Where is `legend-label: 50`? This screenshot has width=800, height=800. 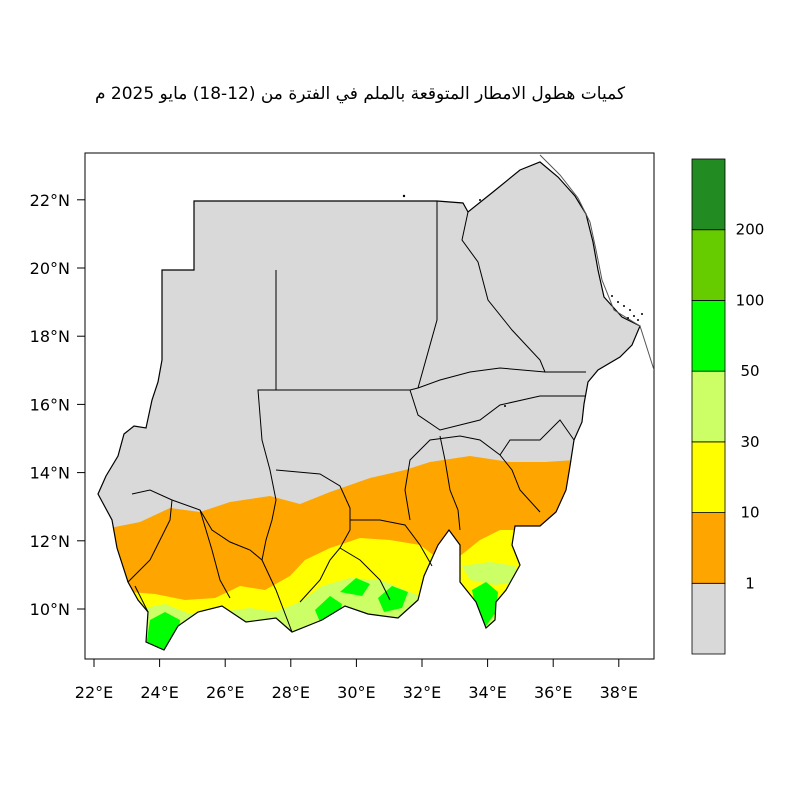
legend-label: 50 is located at coordinates (749, 371).